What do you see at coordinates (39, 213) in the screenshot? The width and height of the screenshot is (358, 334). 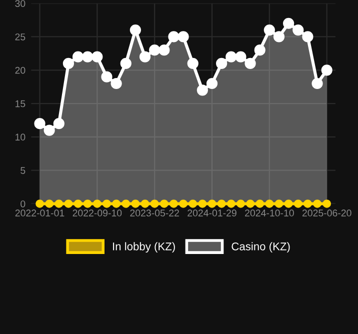 I see `x-tick-label: 2022-01-01` at bounding box center [39, 213].